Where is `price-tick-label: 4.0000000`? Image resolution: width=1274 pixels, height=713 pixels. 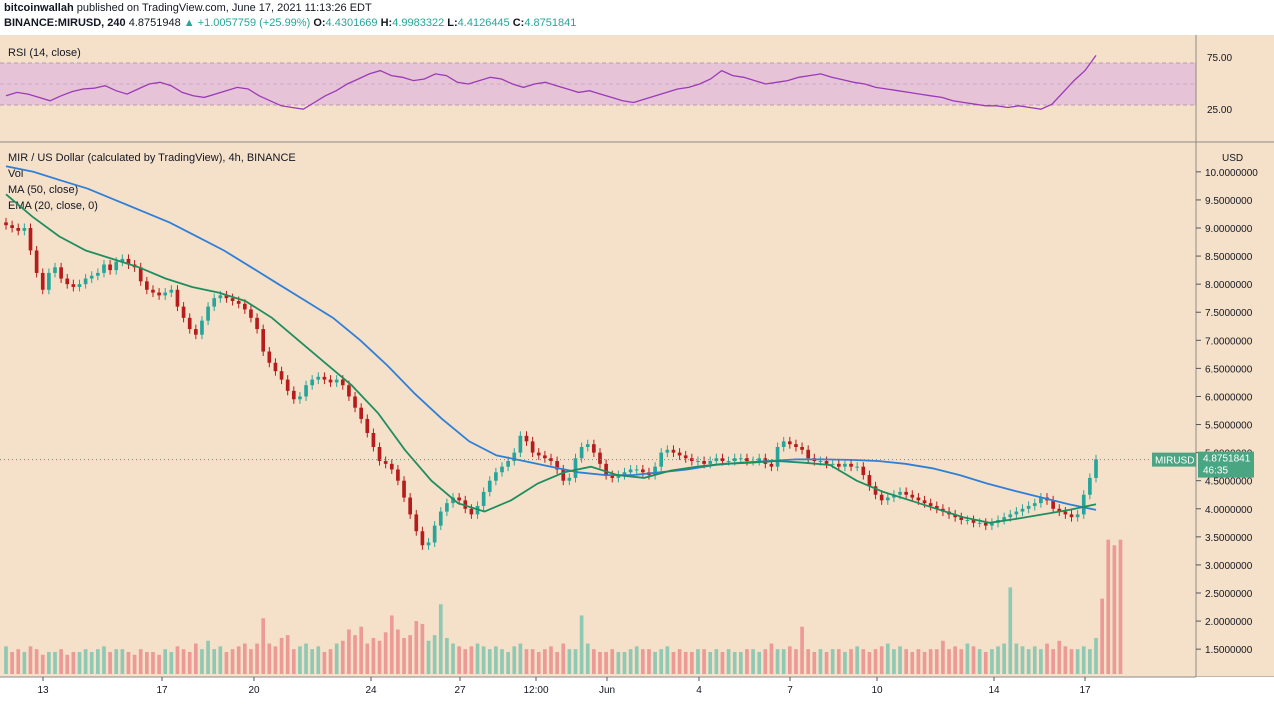 price-tick-label: 4.0000000 is located at coordinates (1229, 510).